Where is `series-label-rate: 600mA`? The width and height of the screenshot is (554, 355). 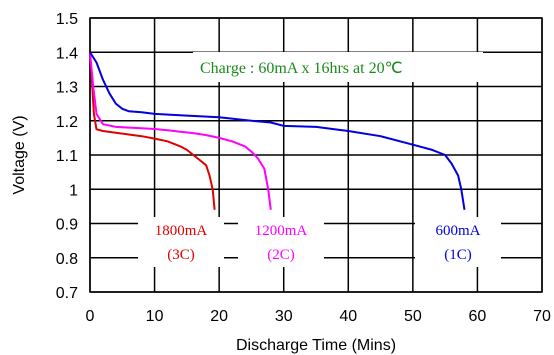 series-label-rate: 600mA is located at coordinates (458, 231).